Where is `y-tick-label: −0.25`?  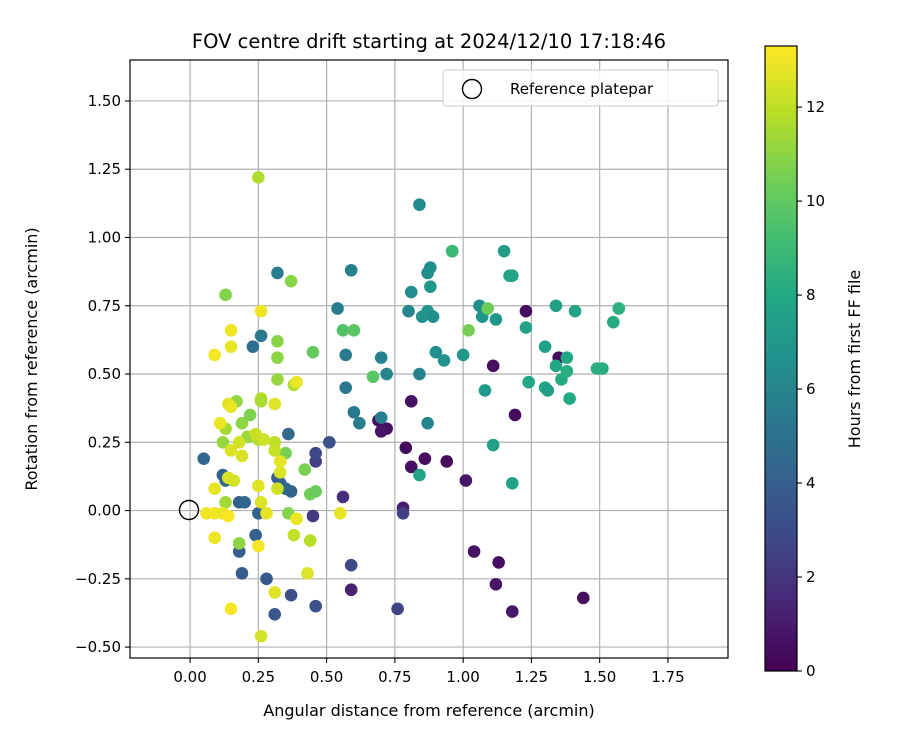 y-tick-label: −0.25 is located at coordinates (98, 579).